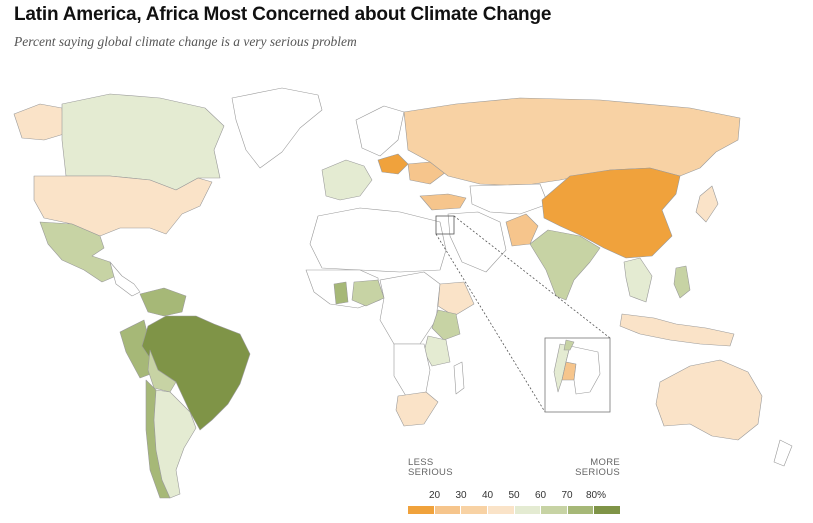 The width and height of the screenshot is (813, 523). What do you see at coordinates (421, 462) in the screenshot?
I see `legend-less-line-1: LESS` at bounding box center [421, 462].